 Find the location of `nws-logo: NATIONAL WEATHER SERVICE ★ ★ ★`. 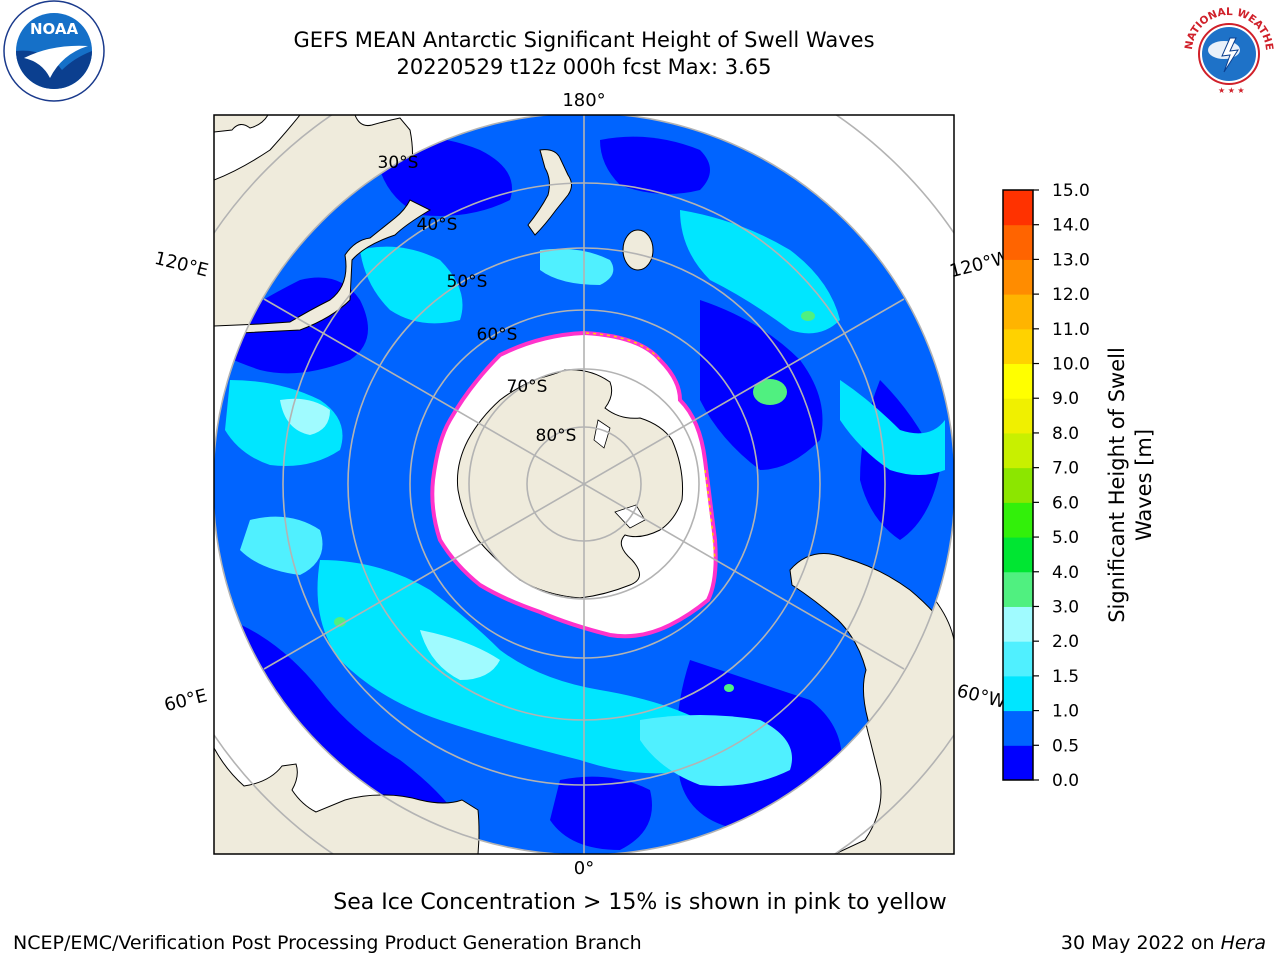

nws-logo: NATIONAL WEATHER SERVICE ★ ★ ★ is located at coordinates (1227, 50).